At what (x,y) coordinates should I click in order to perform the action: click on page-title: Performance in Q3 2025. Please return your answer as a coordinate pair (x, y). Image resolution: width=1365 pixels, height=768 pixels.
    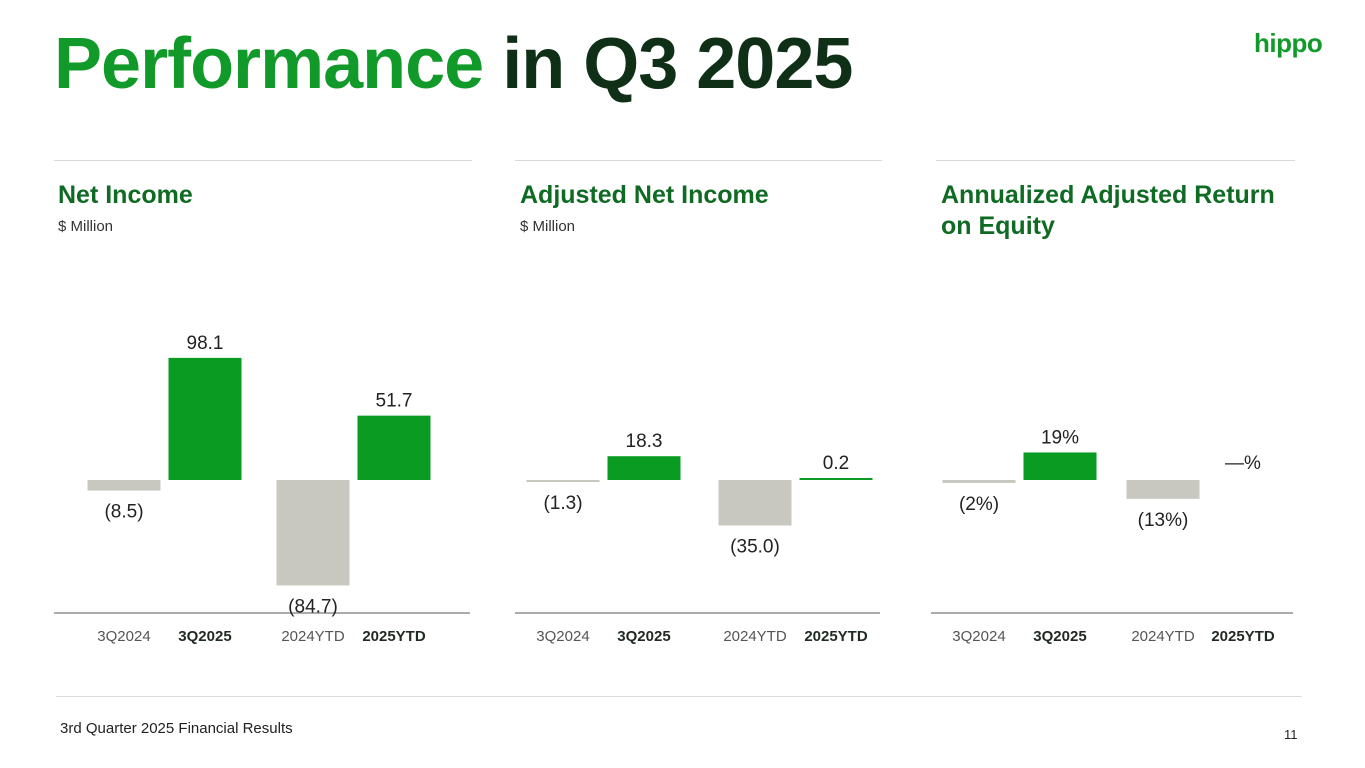
    Looking at the image, I should click on (453, 64).